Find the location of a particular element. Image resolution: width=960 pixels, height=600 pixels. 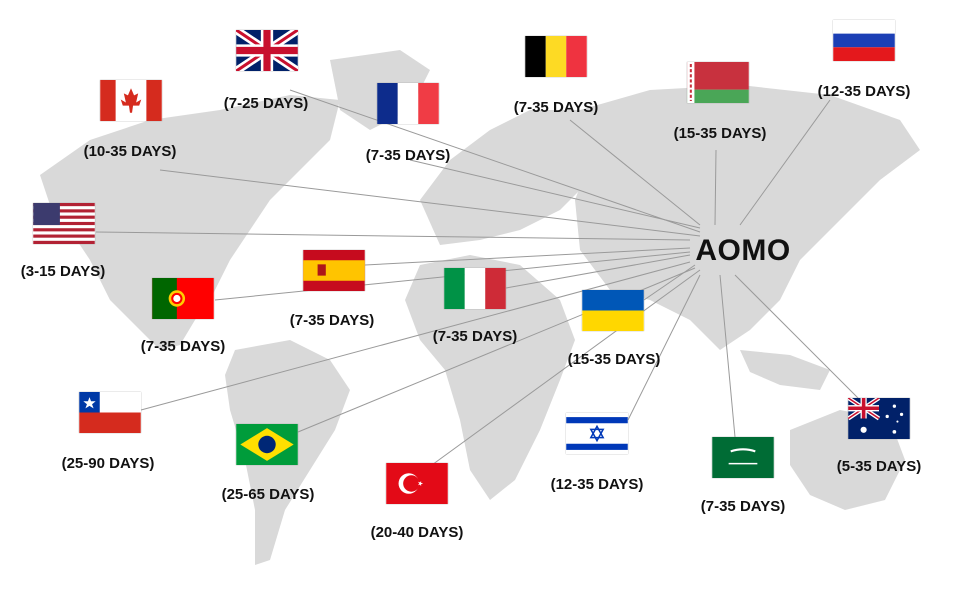

usa-flag is located at coordinates (64, 223).